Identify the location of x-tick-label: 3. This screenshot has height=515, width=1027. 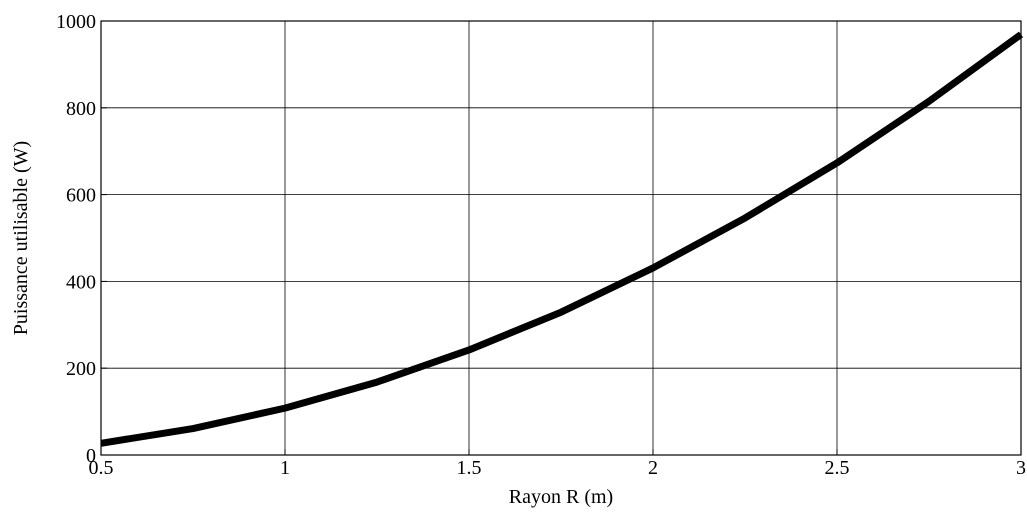
(1021, 468).